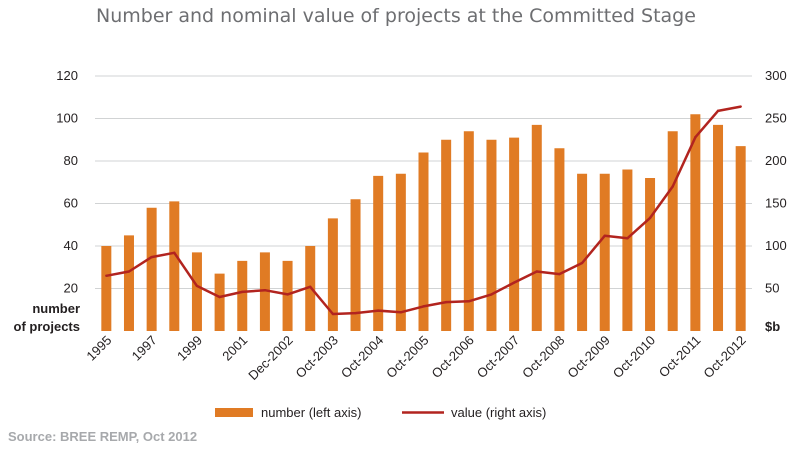 This screenshot has height=451, width=800. Describe the element at coordinates (47, 326) in the screenshot. I see `left-axis-label-line2: of projects` at that location.